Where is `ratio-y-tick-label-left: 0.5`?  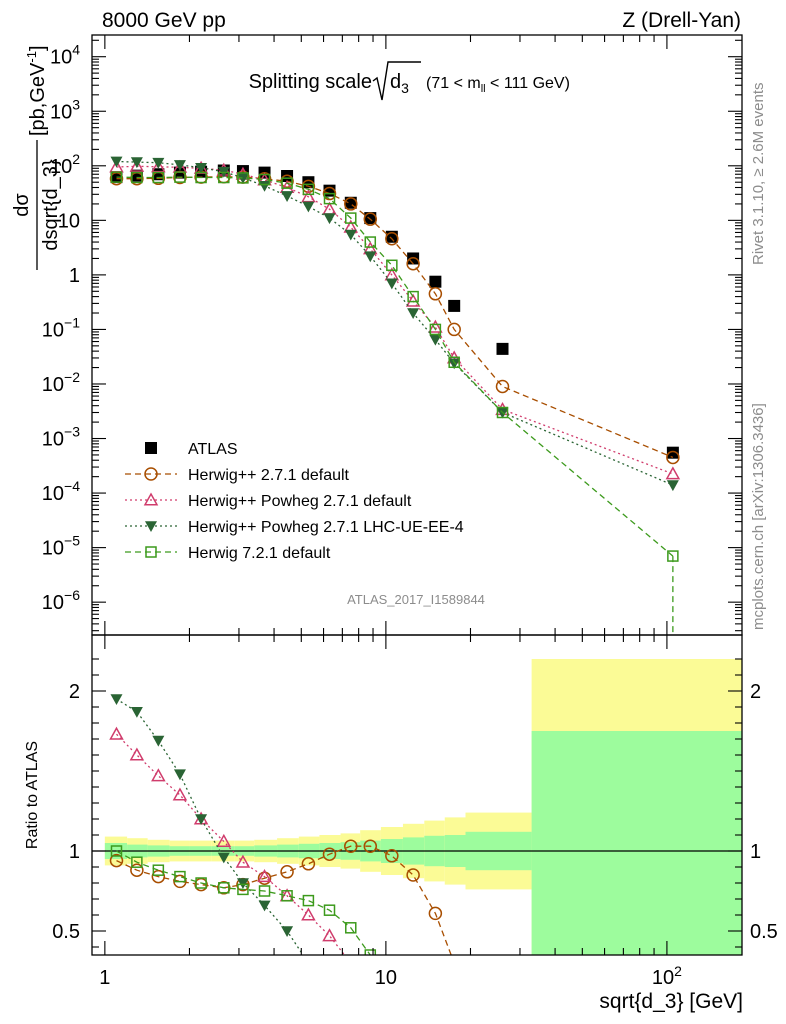 ratio-y-tick-label-left: 0.5 is located at coordinates (66, 932).